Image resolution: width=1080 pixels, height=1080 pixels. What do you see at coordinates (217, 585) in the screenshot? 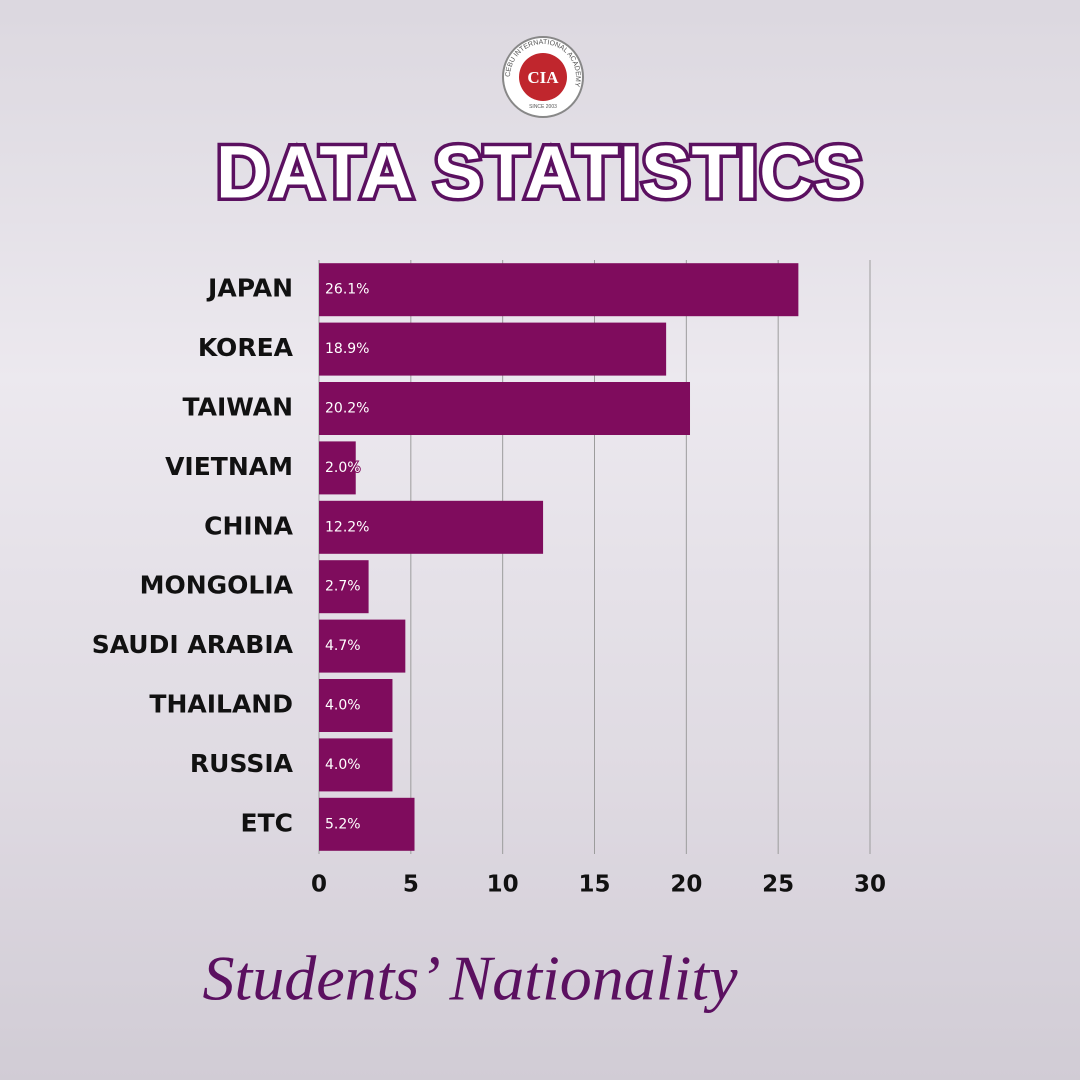
I see `category-label: MONGOLIA` at bounding box center [217, 585].